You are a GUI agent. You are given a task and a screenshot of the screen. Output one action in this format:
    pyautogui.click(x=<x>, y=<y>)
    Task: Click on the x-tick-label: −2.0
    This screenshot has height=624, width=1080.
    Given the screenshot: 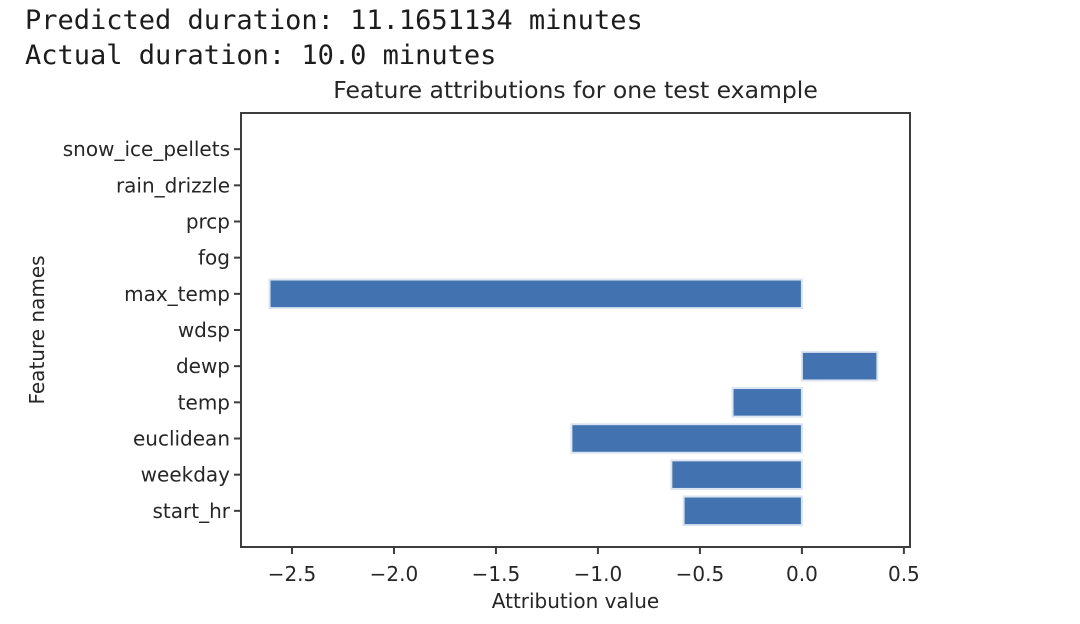 What is the action you would take?
    pyautogui.click(x=394, y=574)
    